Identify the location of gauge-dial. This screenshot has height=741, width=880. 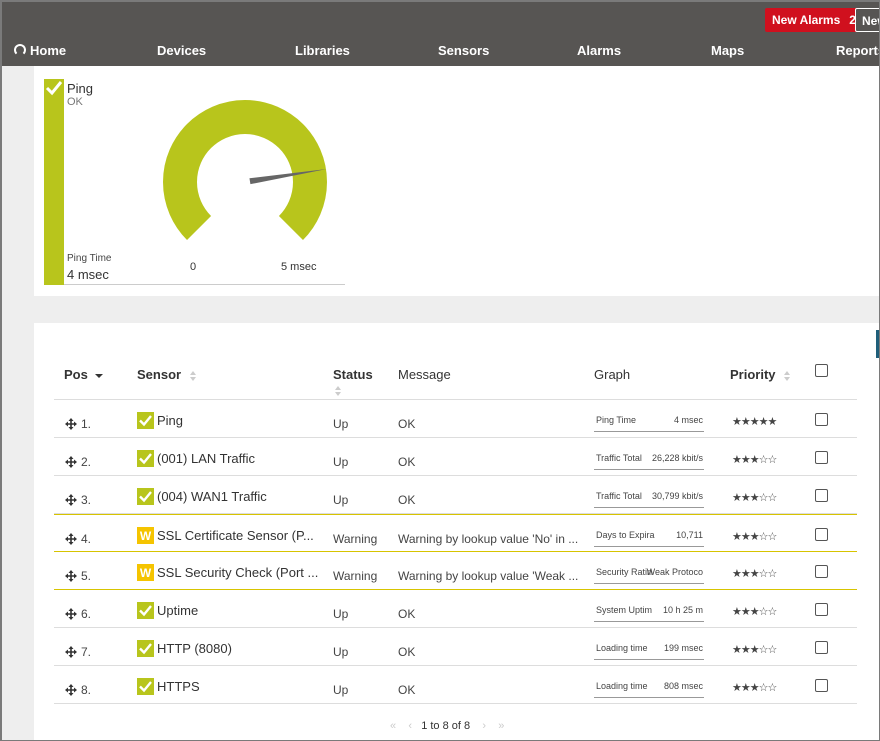
(245, 170).